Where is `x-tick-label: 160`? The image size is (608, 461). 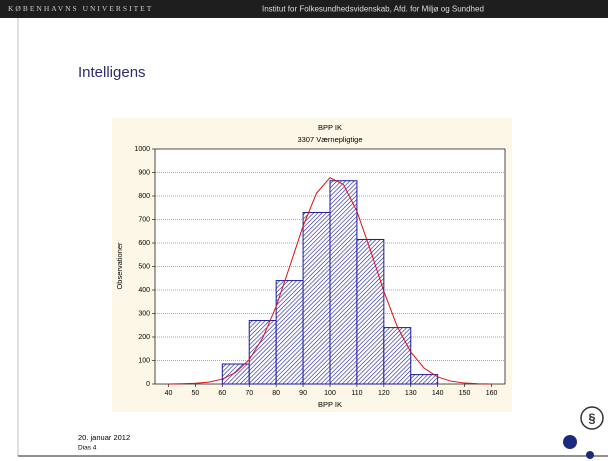 x-tick-label: 160 is located at coordinates (492, 393).